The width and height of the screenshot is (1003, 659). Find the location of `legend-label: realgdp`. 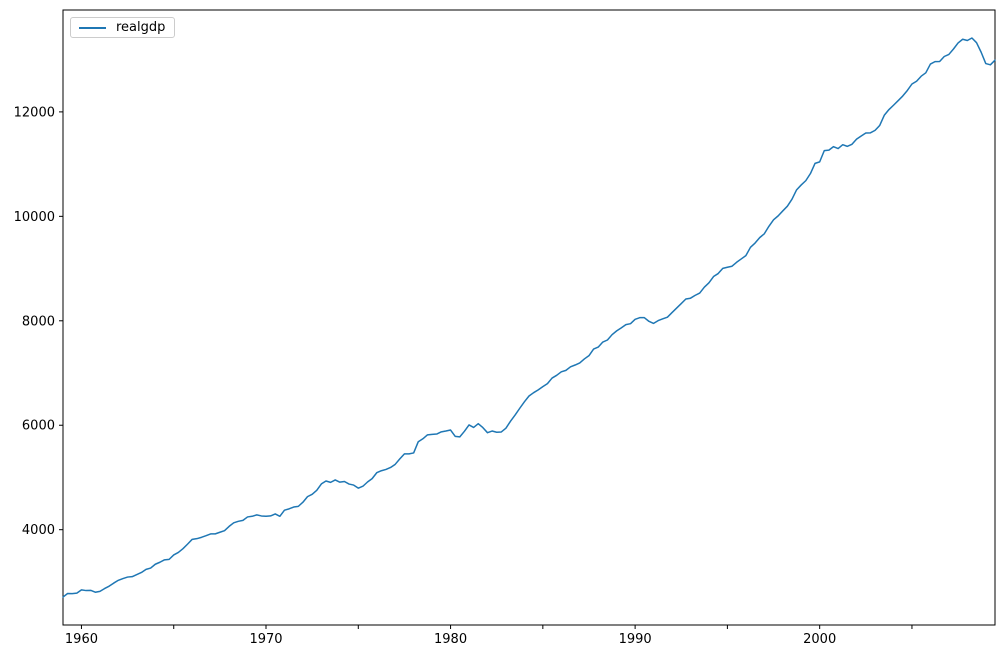

legend-label: realgdp is located at coordinates (141, 27).